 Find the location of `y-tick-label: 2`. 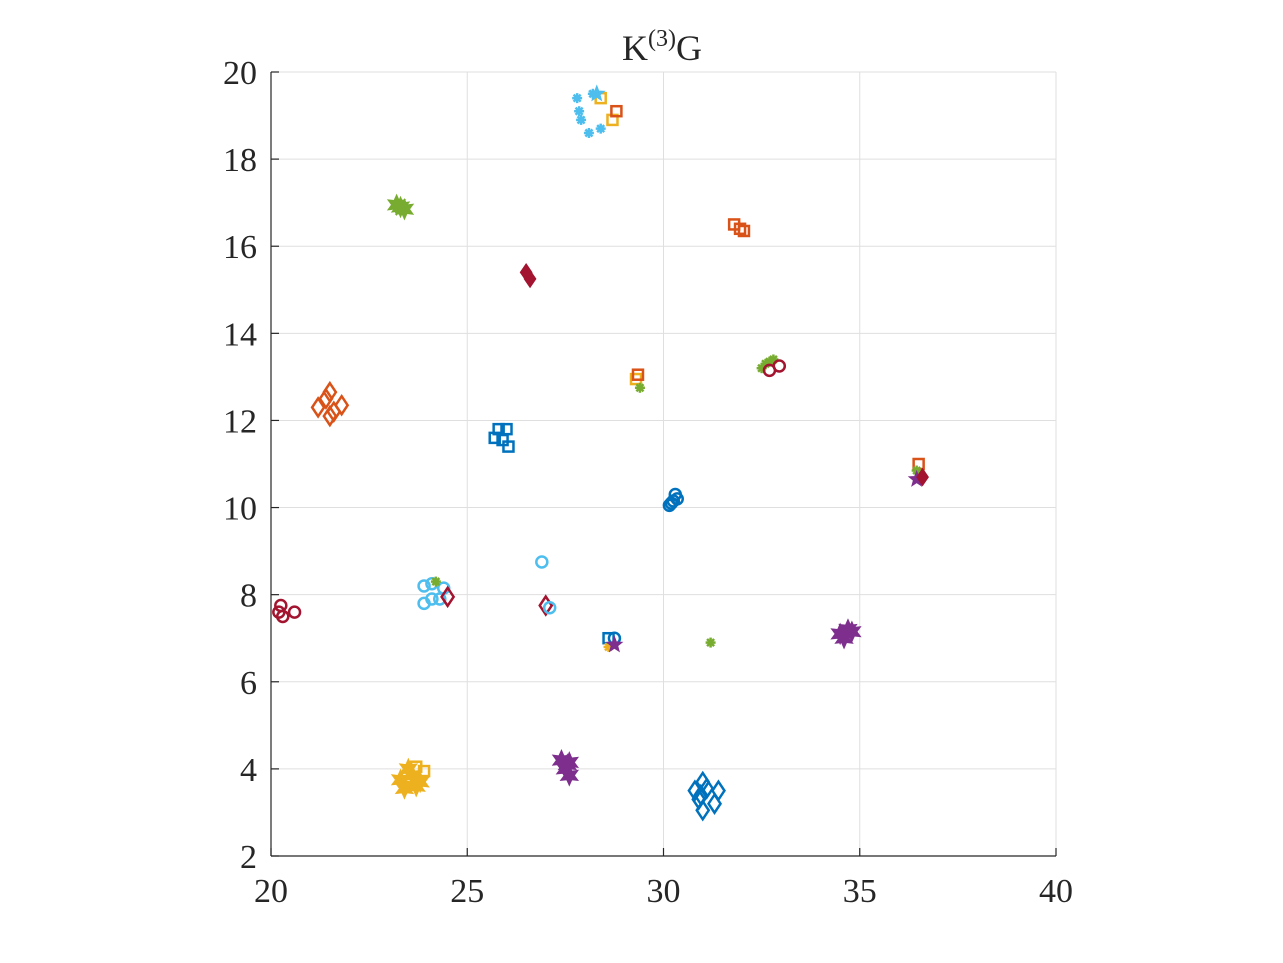

y-tick-label: 2 is located at coordinates (248, 857).